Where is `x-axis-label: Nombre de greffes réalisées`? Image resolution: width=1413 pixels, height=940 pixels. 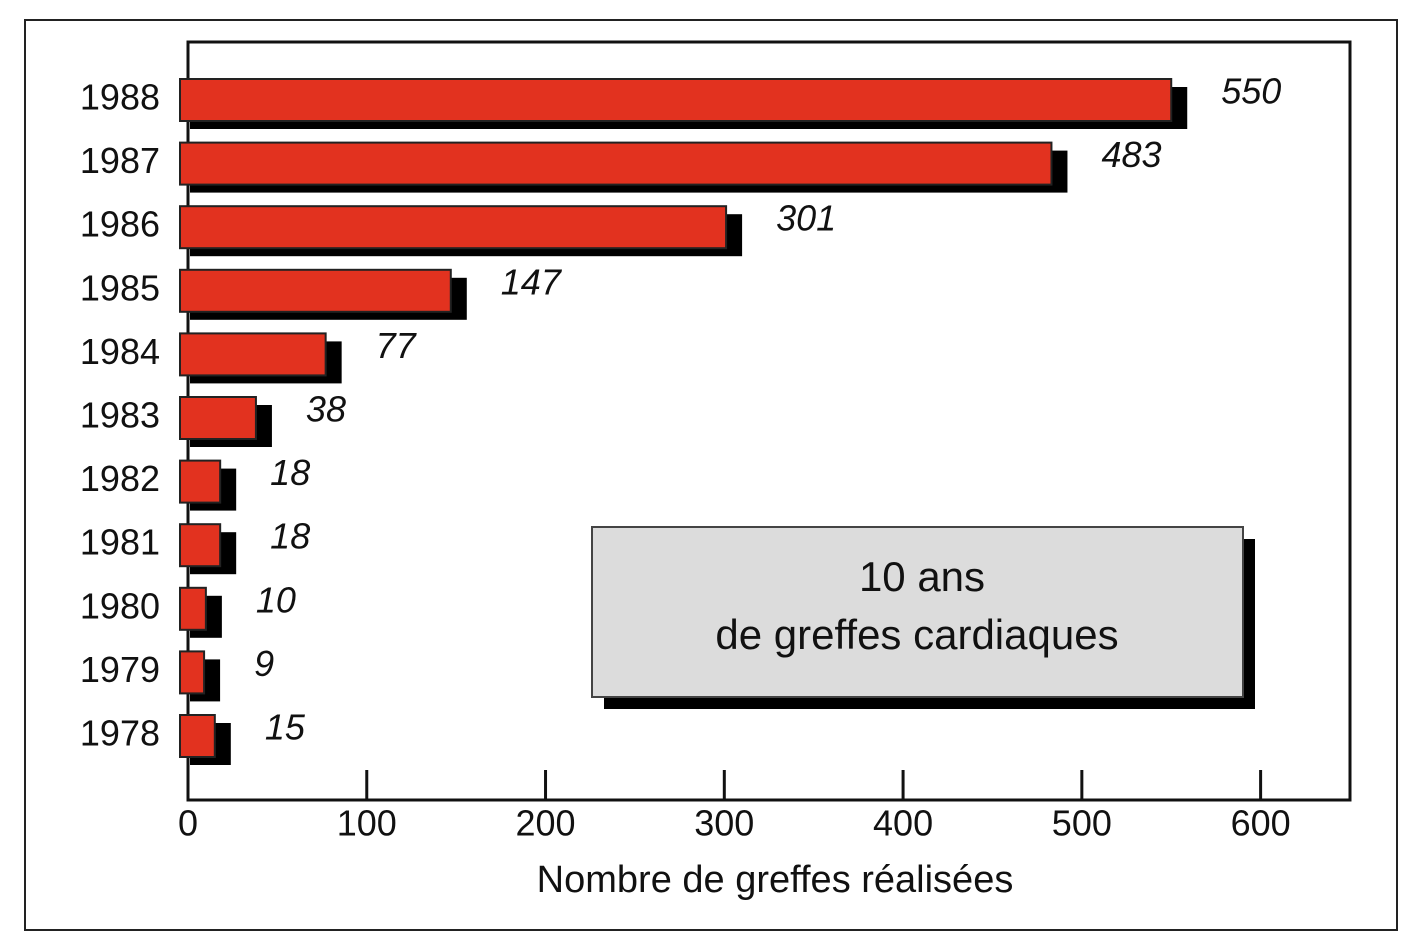 x-axis-label: Nombre de greffes réalisées is located at coordinates (775, 880).